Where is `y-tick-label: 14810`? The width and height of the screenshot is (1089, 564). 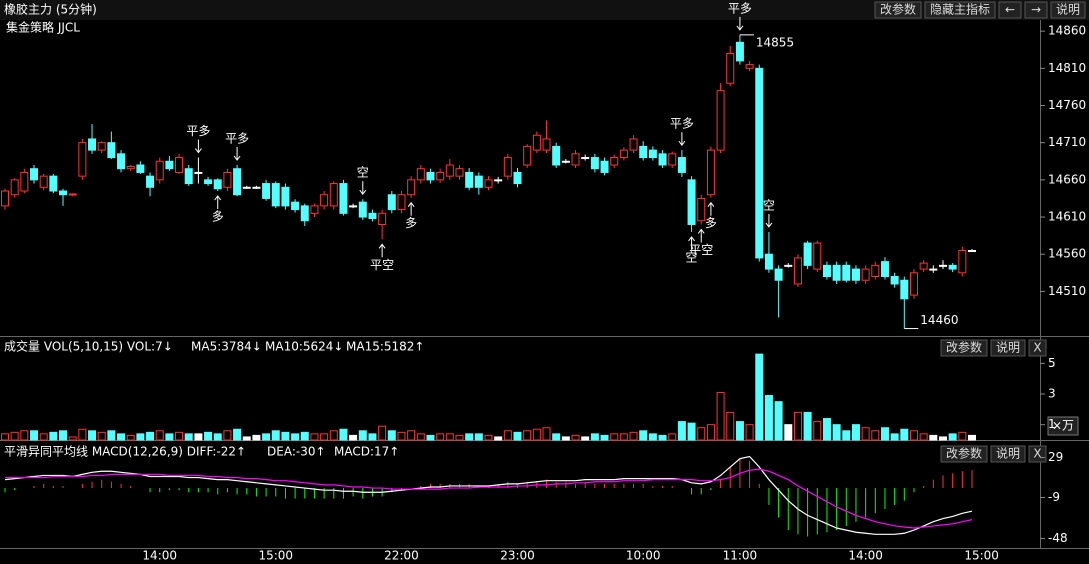 y-tick-label: 14810 is located at coordinates (1067, 68).